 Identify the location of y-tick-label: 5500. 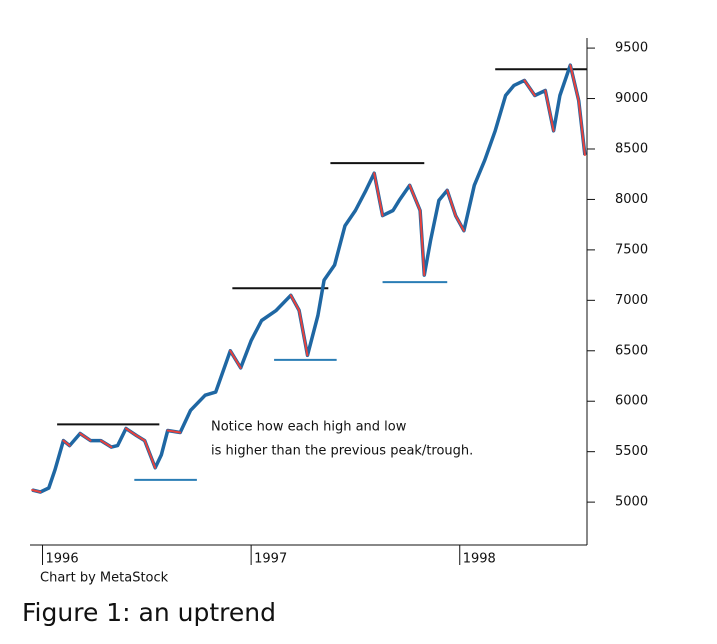
(631, 451).